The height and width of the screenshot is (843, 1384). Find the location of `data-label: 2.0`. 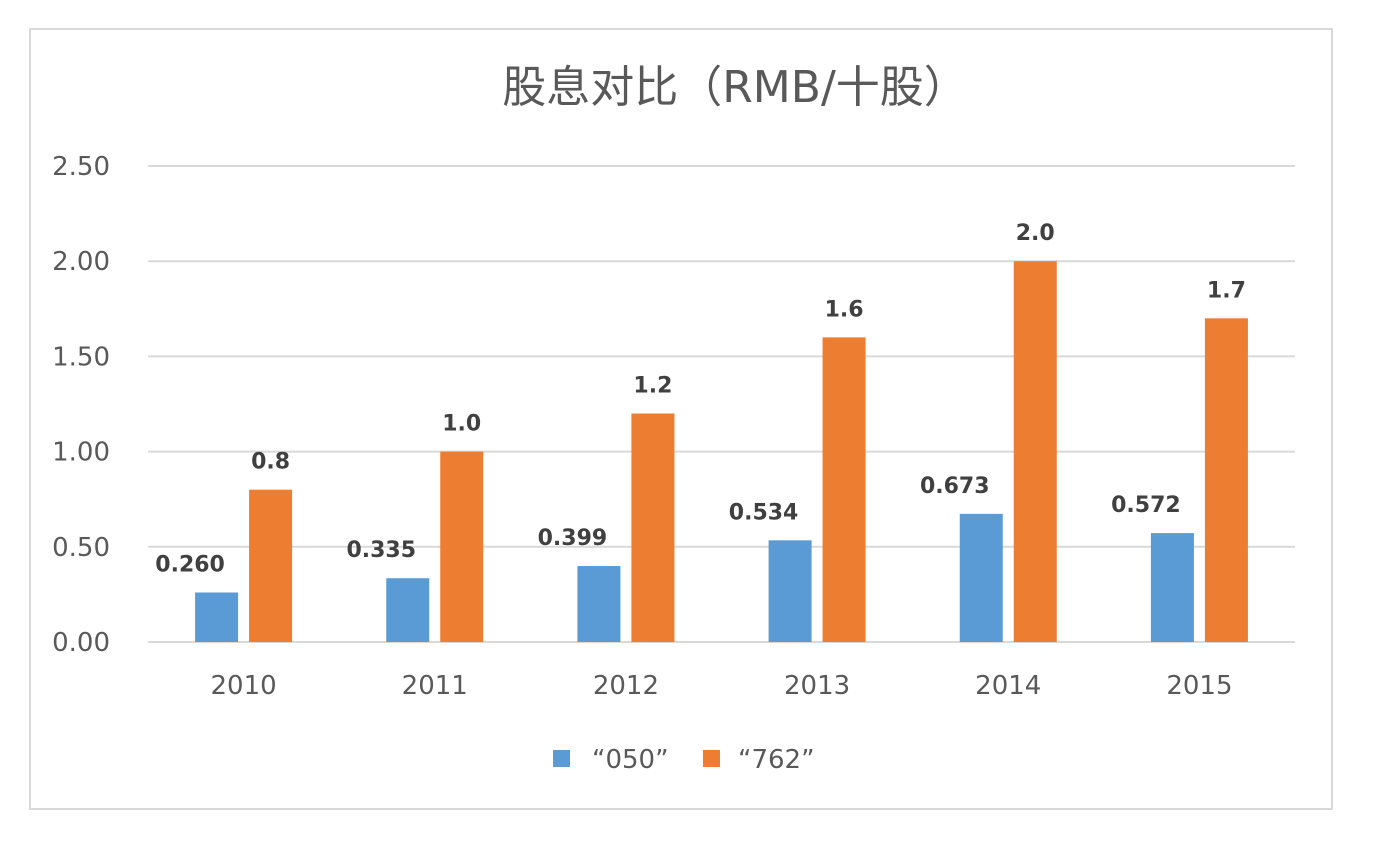

data-label: 2.0 is located at coordinates (1035, 233).